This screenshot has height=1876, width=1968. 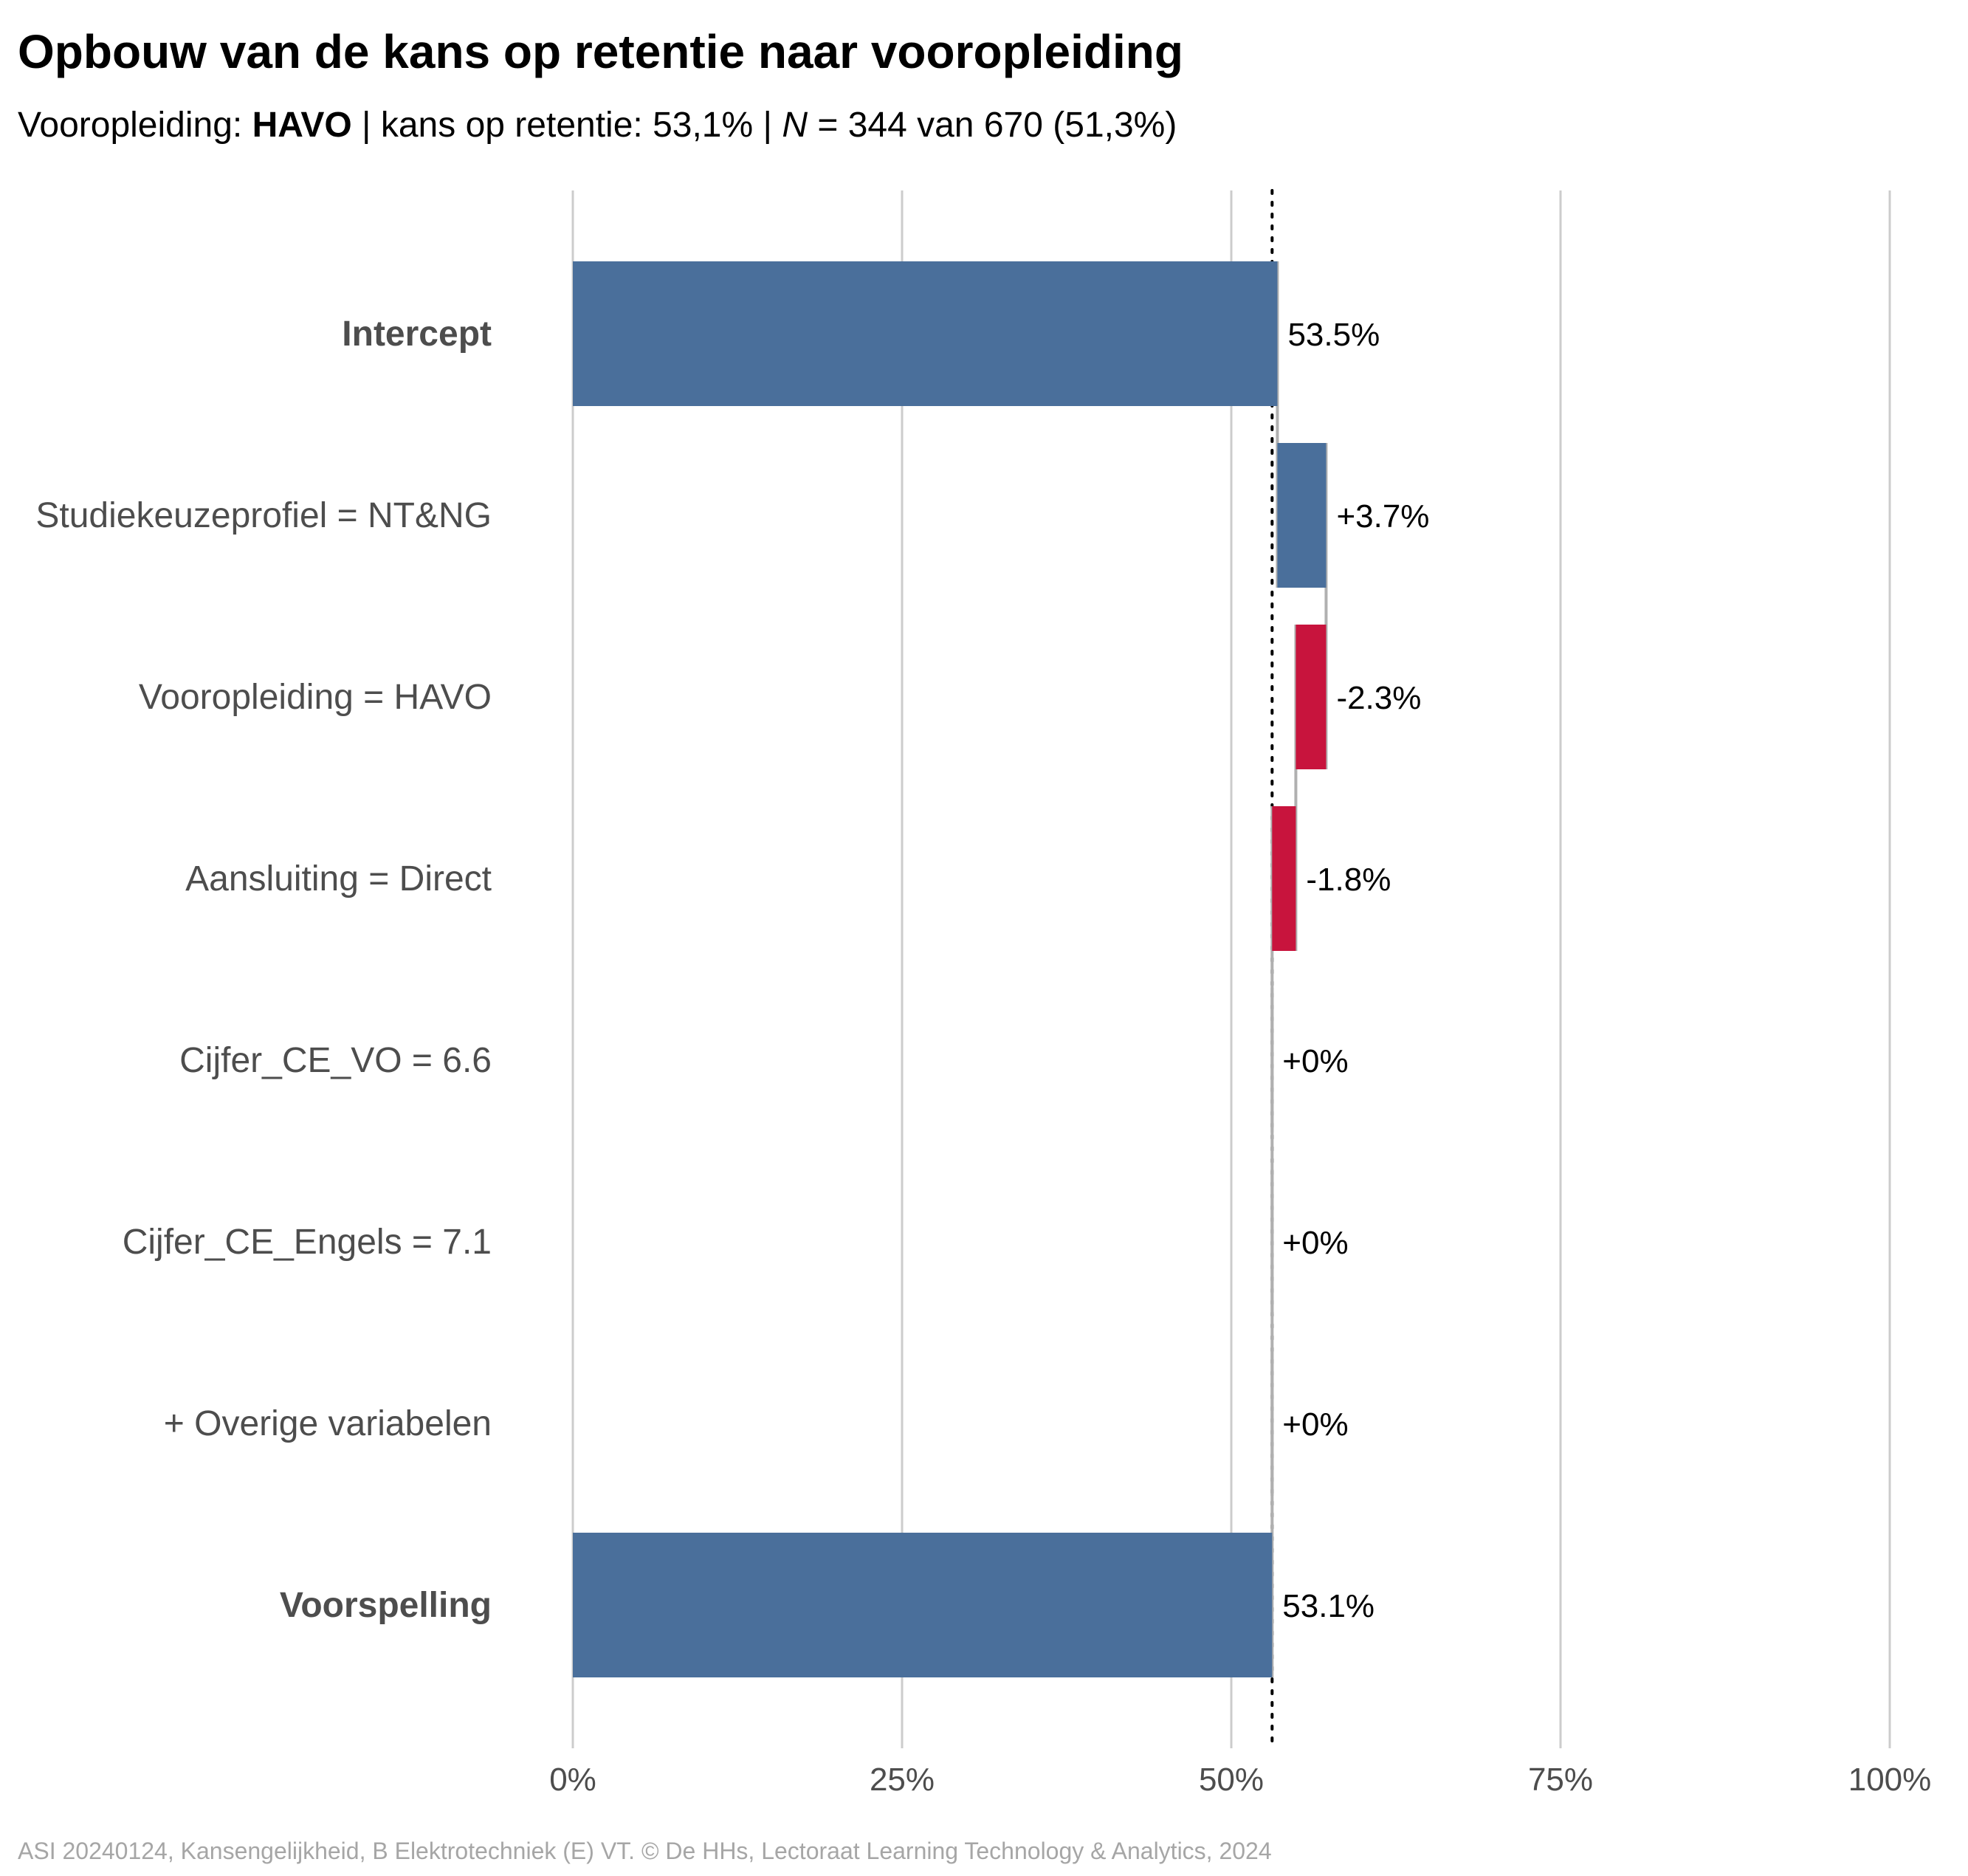 I want to click on data-label: -2.3%, so click(x=1378, y=698).